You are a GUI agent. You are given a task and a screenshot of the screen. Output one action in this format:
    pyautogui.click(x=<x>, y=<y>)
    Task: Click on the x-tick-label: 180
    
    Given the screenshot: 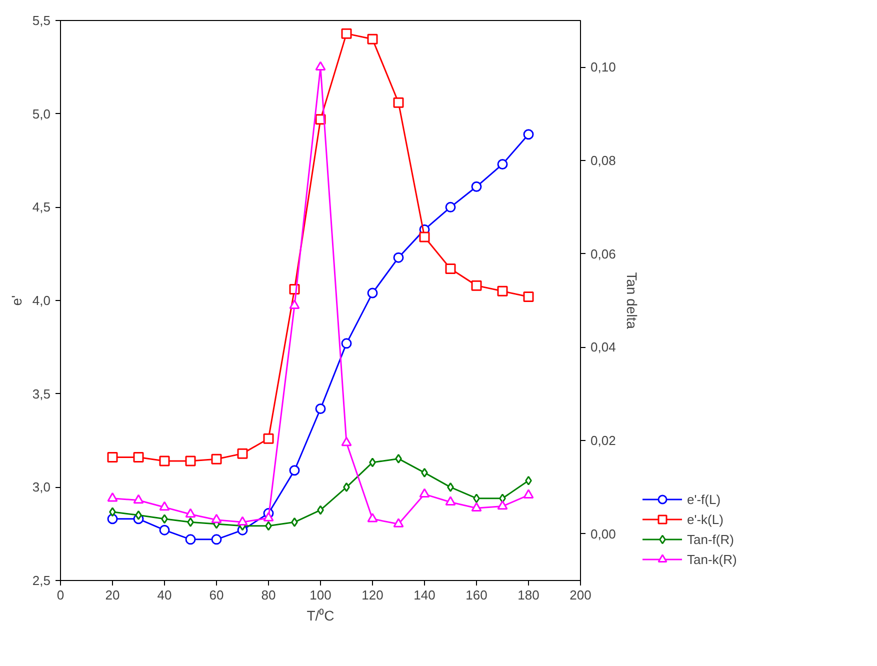 What is the action you would take?
    pyautogui.click(x=529, y=595)
    